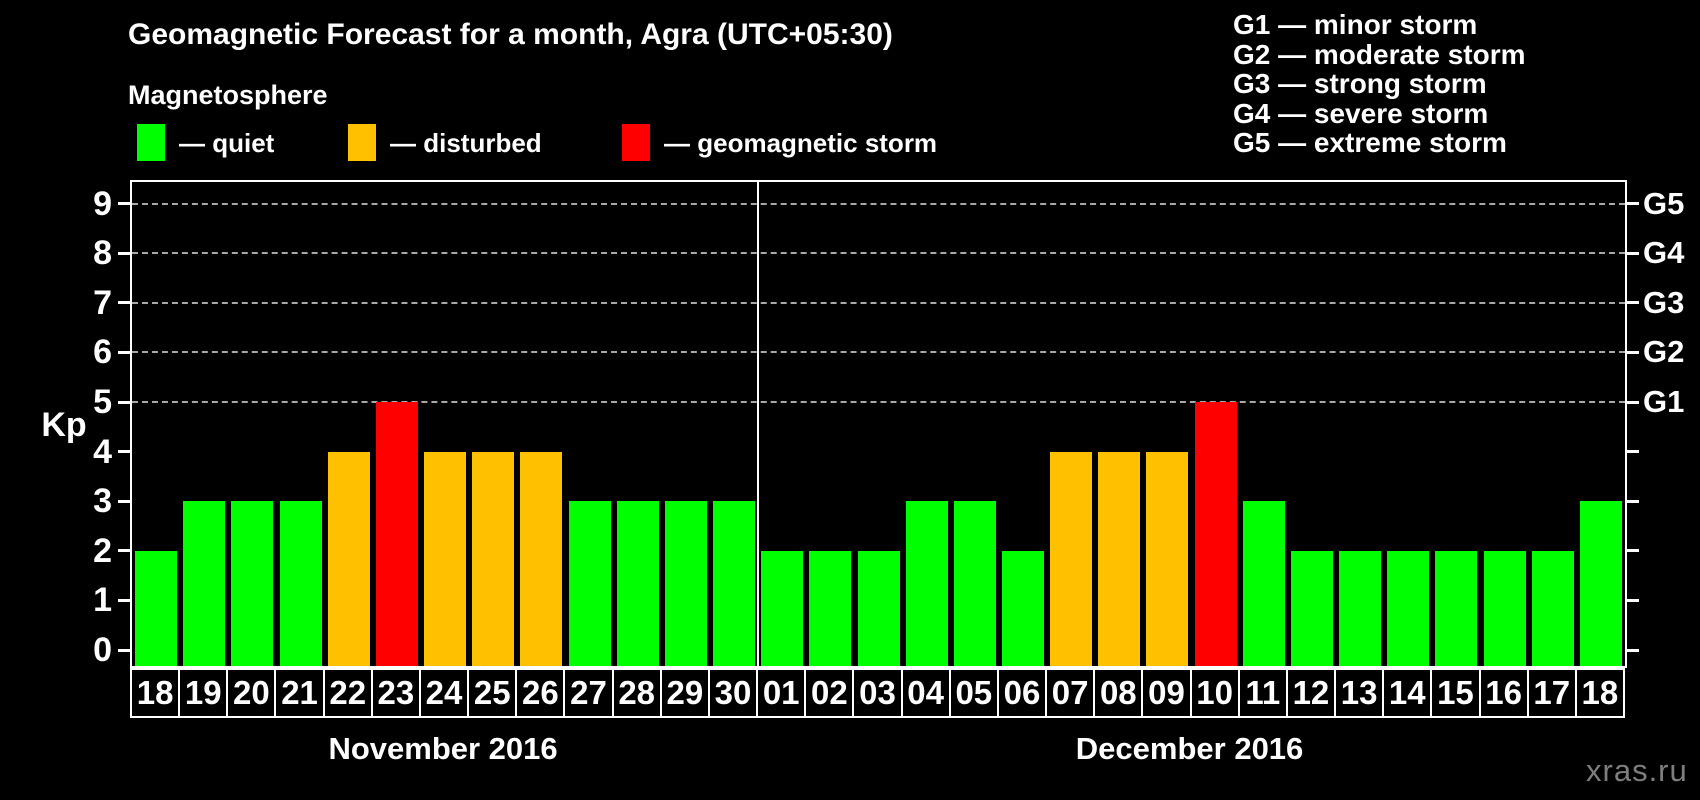 This screenshot has height=800, width=1700. What do you see at coordinates (781, 693) in the screenshot?
I see `day-label-december-01: 01` at bounding box center [781, 693].